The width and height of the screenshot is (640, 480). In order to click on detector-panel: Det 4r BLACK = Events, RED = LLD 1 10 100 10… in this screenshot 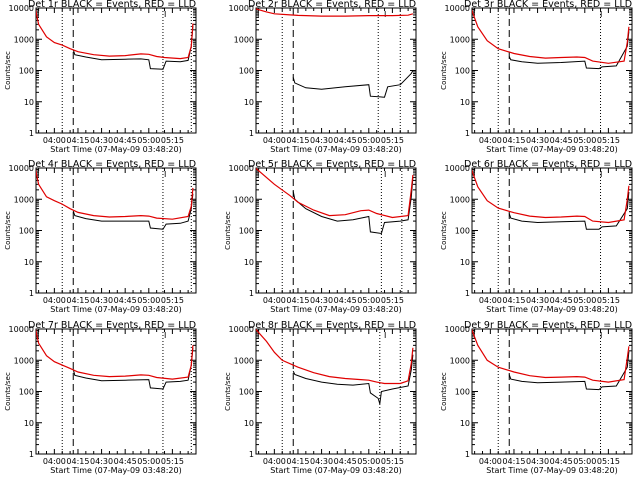, I will do `click(100, 236)`.